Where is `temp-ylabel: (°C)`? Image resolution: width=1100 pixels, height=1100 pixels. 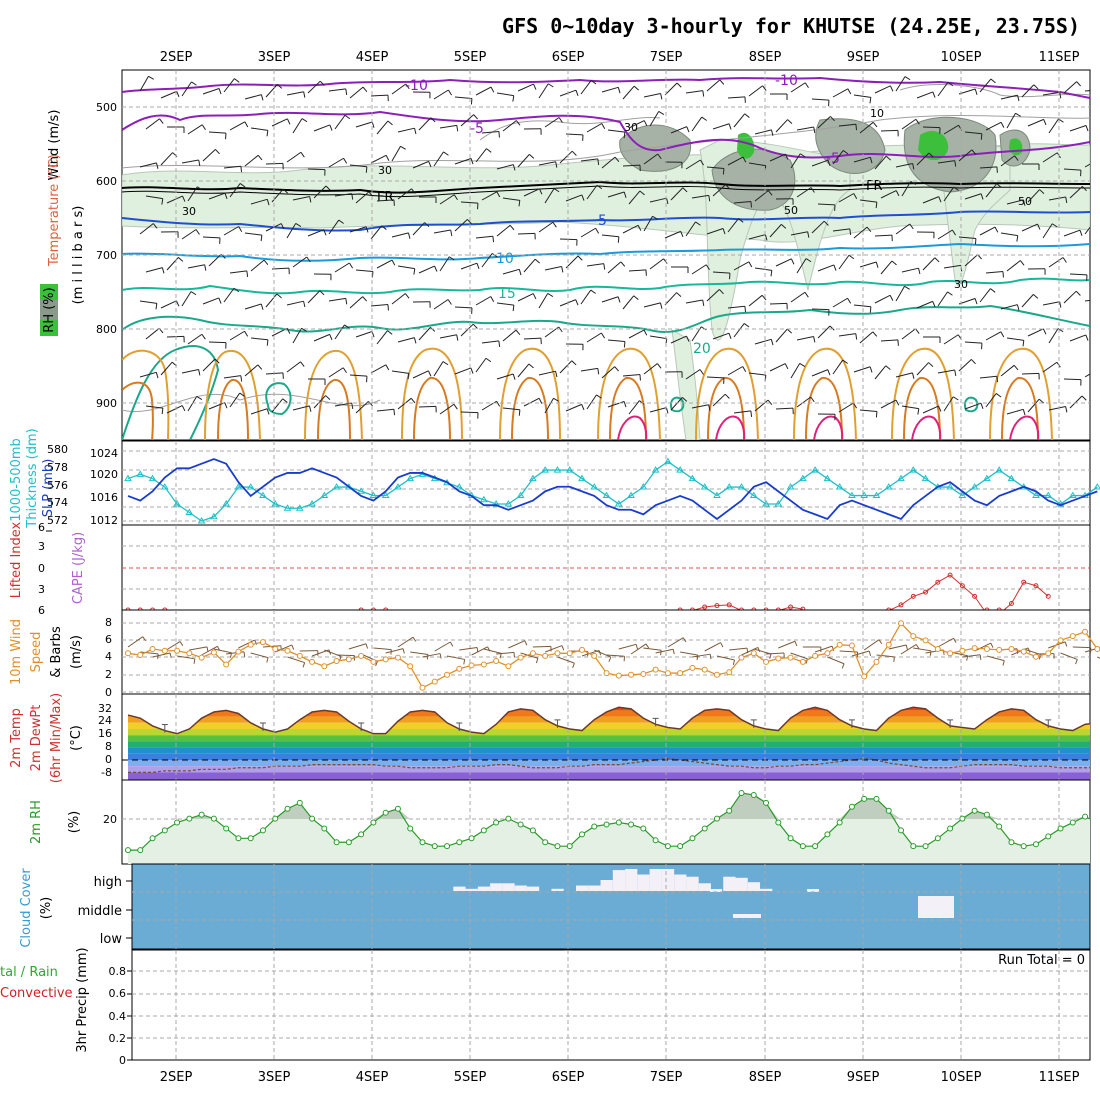 temp-ylabel: (°C) is located at coordinates (76, 738).